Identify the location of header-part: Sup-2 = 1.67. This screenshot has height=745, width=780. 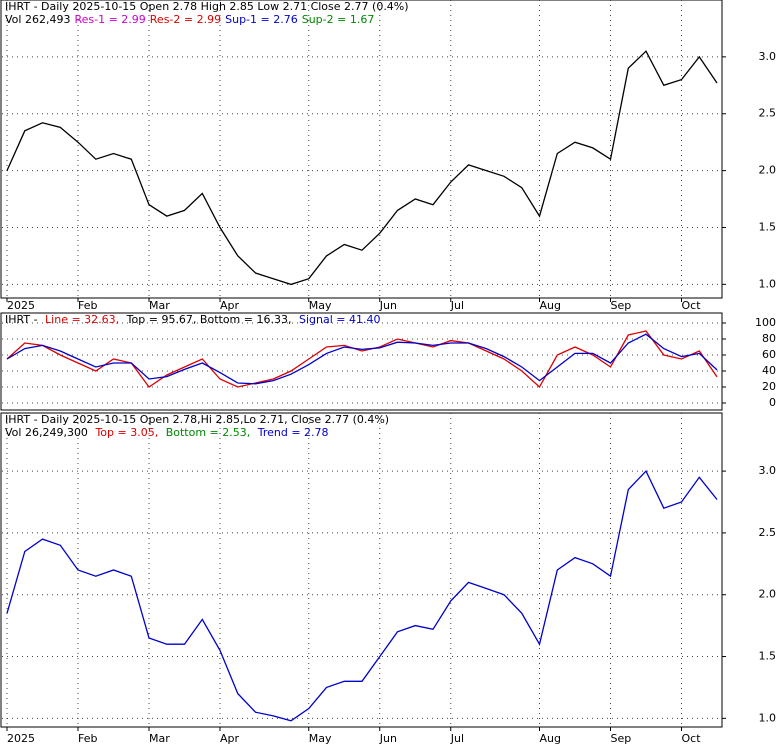
(338, 19).